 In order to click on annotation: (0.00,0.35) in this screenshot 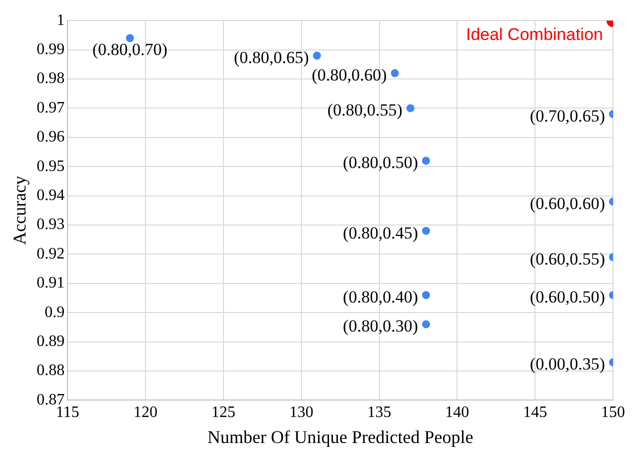, I will do `click(567, 364)`.